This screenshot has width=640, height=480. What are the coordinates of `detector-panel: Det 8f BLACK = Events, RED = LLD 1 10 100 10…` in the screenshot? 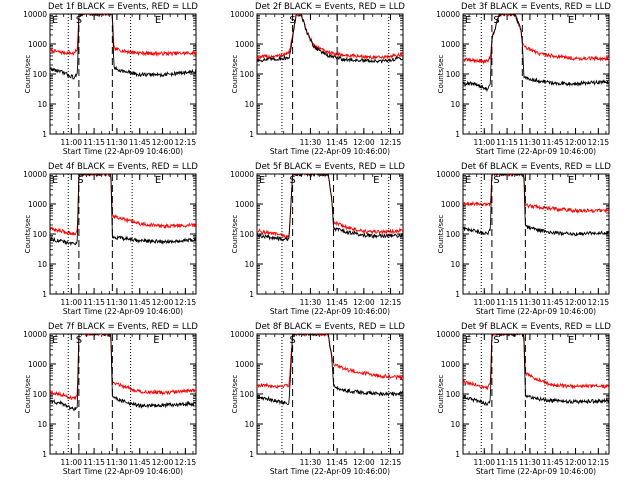 It's located at (317, 399).